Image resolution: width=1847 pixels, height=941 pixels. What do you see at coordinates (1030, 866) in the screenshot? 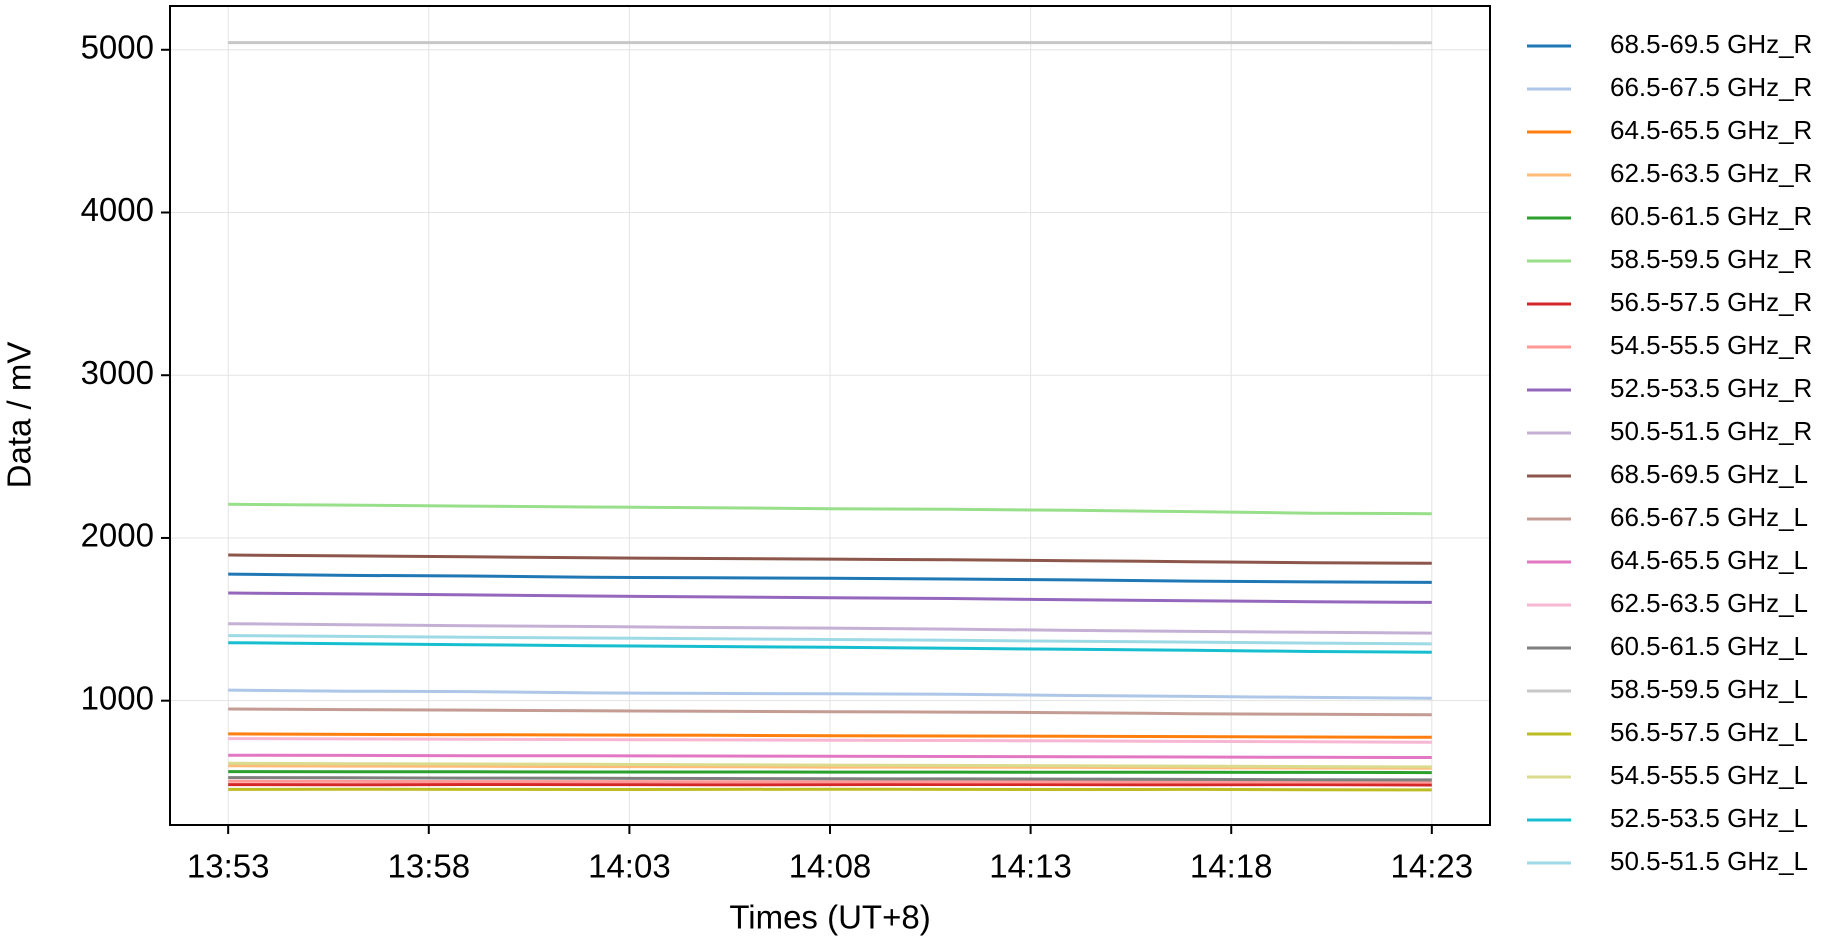
I see `x-tick-label: 14:13` at bounding box center [1030, 866].